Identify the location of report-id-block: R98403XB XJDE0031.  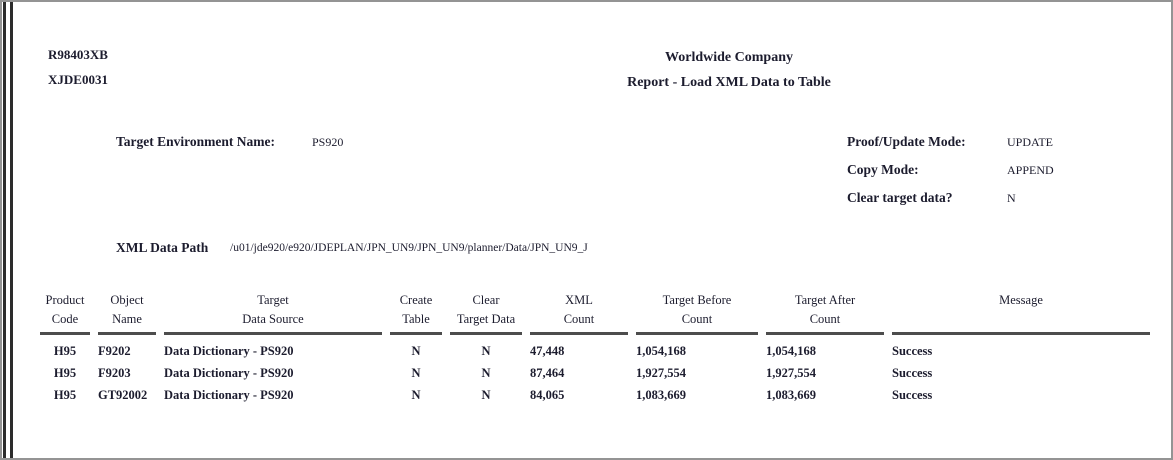
(78, 71).